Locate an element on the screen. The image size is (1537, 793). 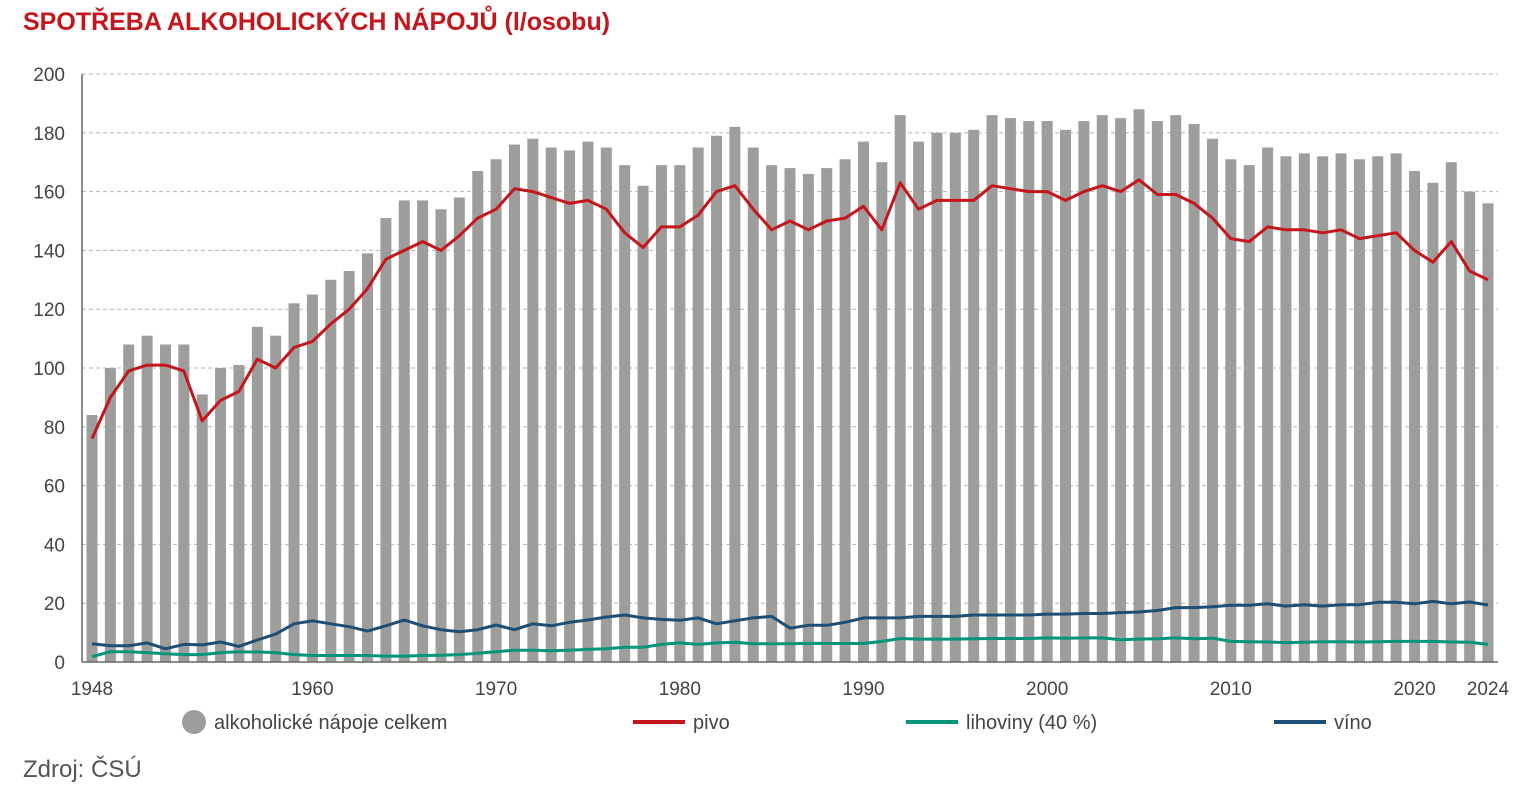
y-tick-label: 120 is located at coordinates (49, 310).